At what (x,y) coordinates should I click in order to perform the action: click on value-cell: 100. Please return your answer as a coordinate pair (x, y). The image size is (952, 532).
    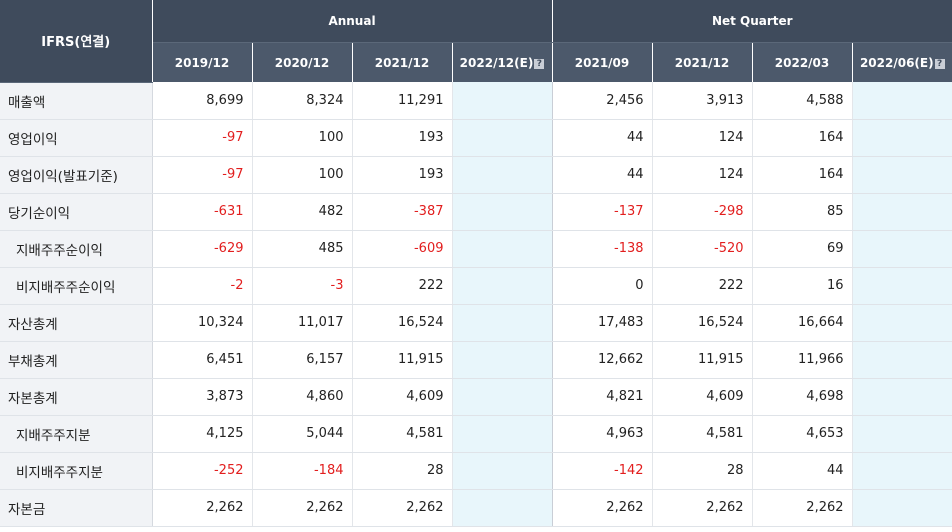
    Looking at the image, I should click on (302, 175).